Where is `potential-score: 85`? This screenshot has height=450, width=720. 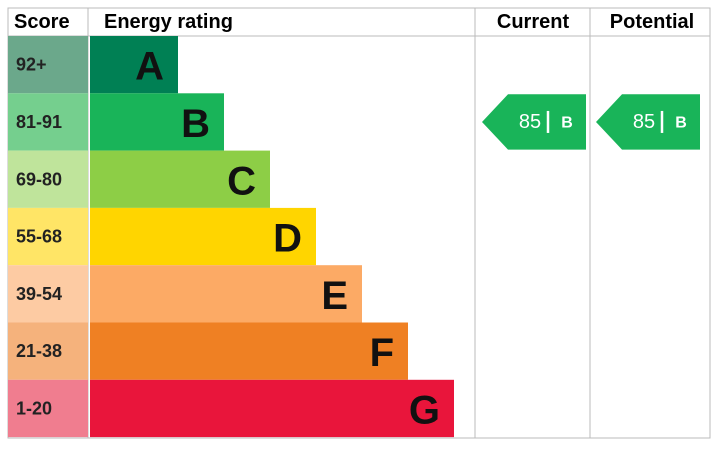
potential-score: 85 is located at coordinates (644, 122).